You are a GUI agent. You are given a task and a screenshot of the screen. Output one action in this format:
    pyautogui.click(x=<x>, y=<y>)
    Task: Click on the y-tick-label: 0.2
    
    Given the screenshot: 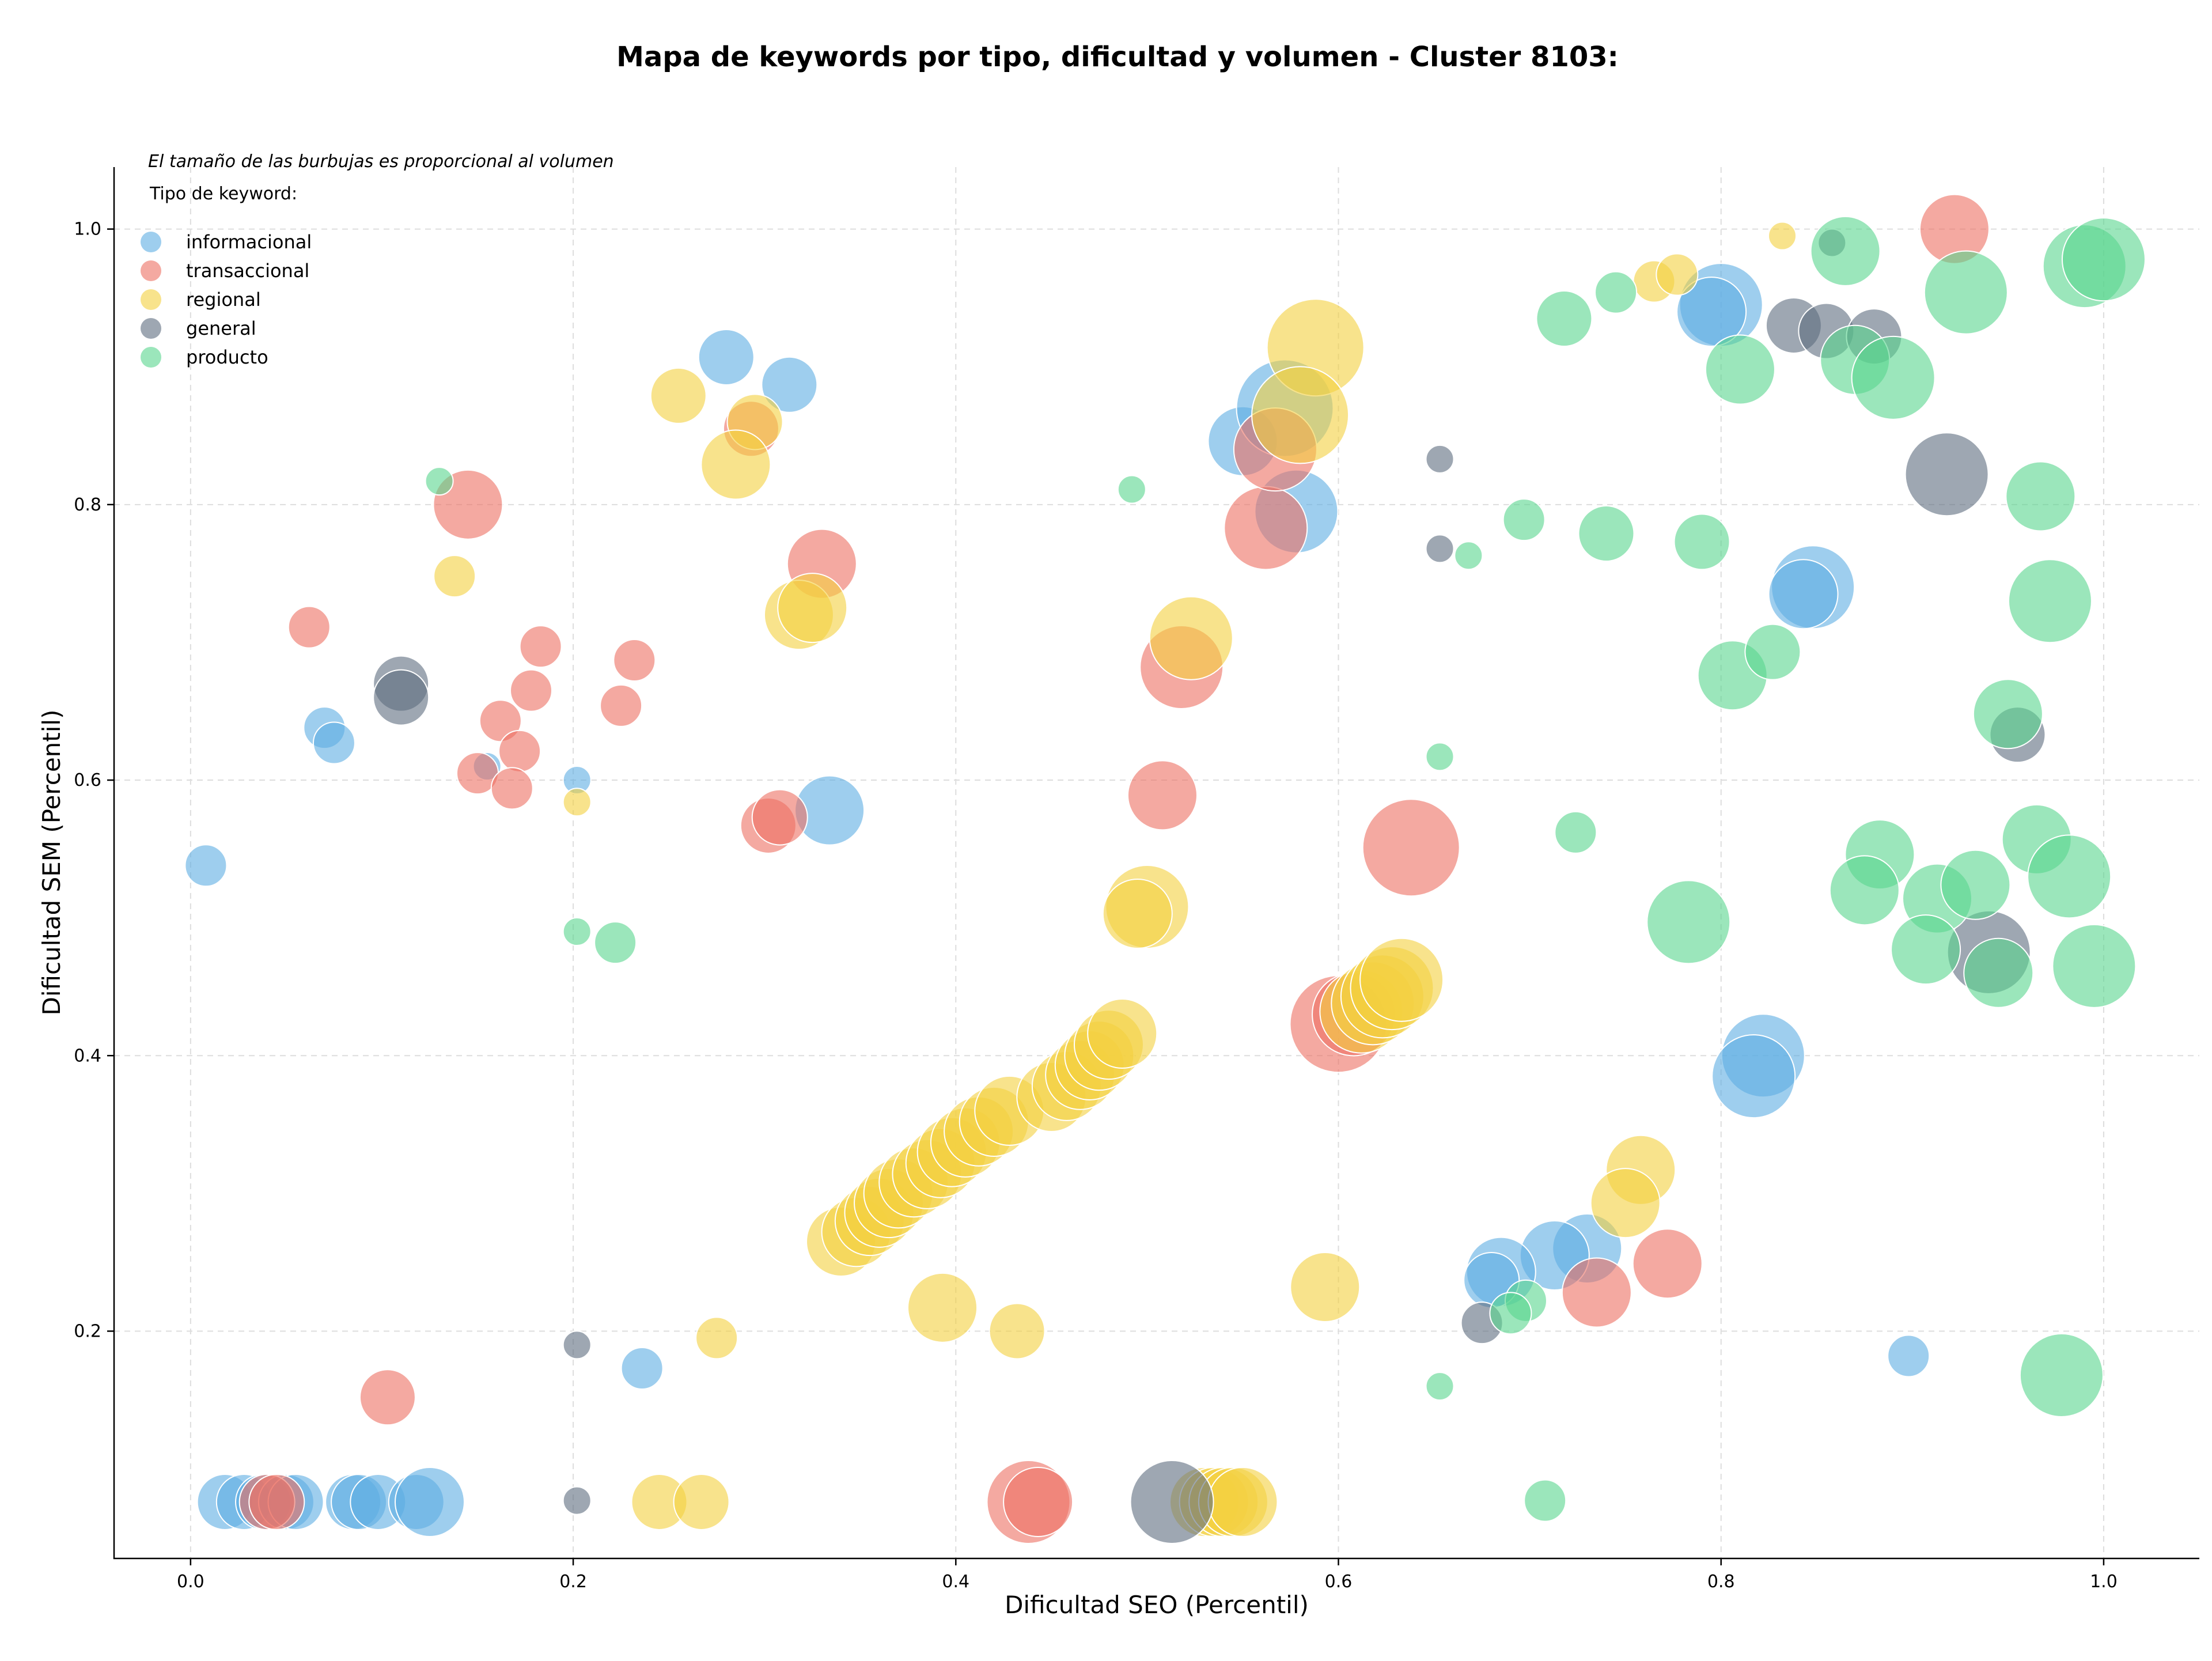 What is the action you would take?
    pyautogui.click(x=87, y=1331)
    